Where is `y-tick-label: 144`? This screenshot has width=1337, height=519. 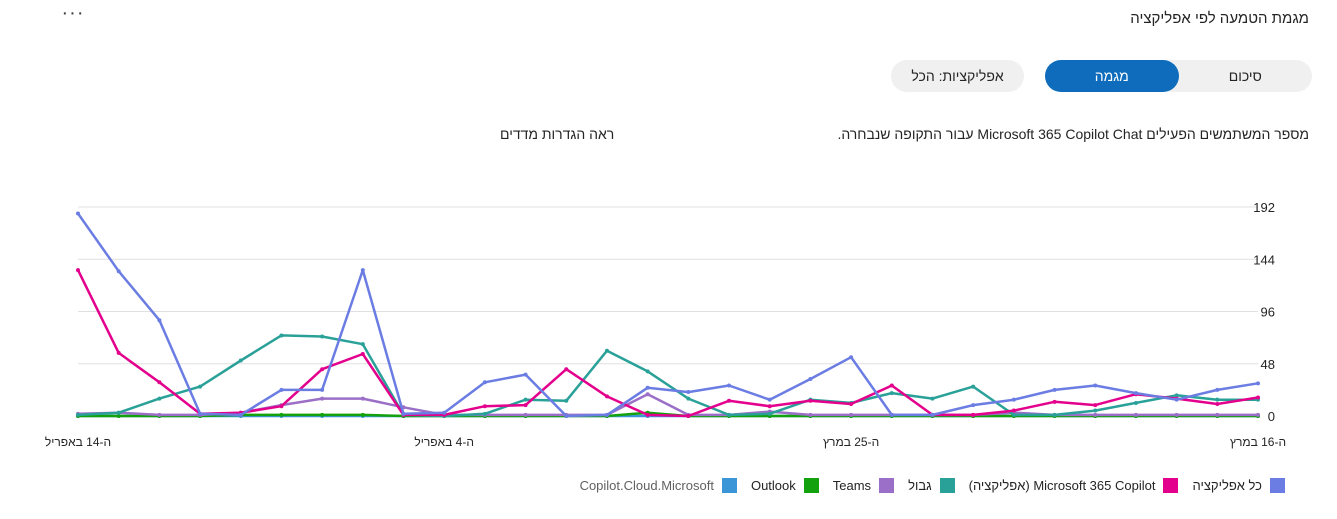 y-tick-label: 144 is located at coordinates (1264, 259).